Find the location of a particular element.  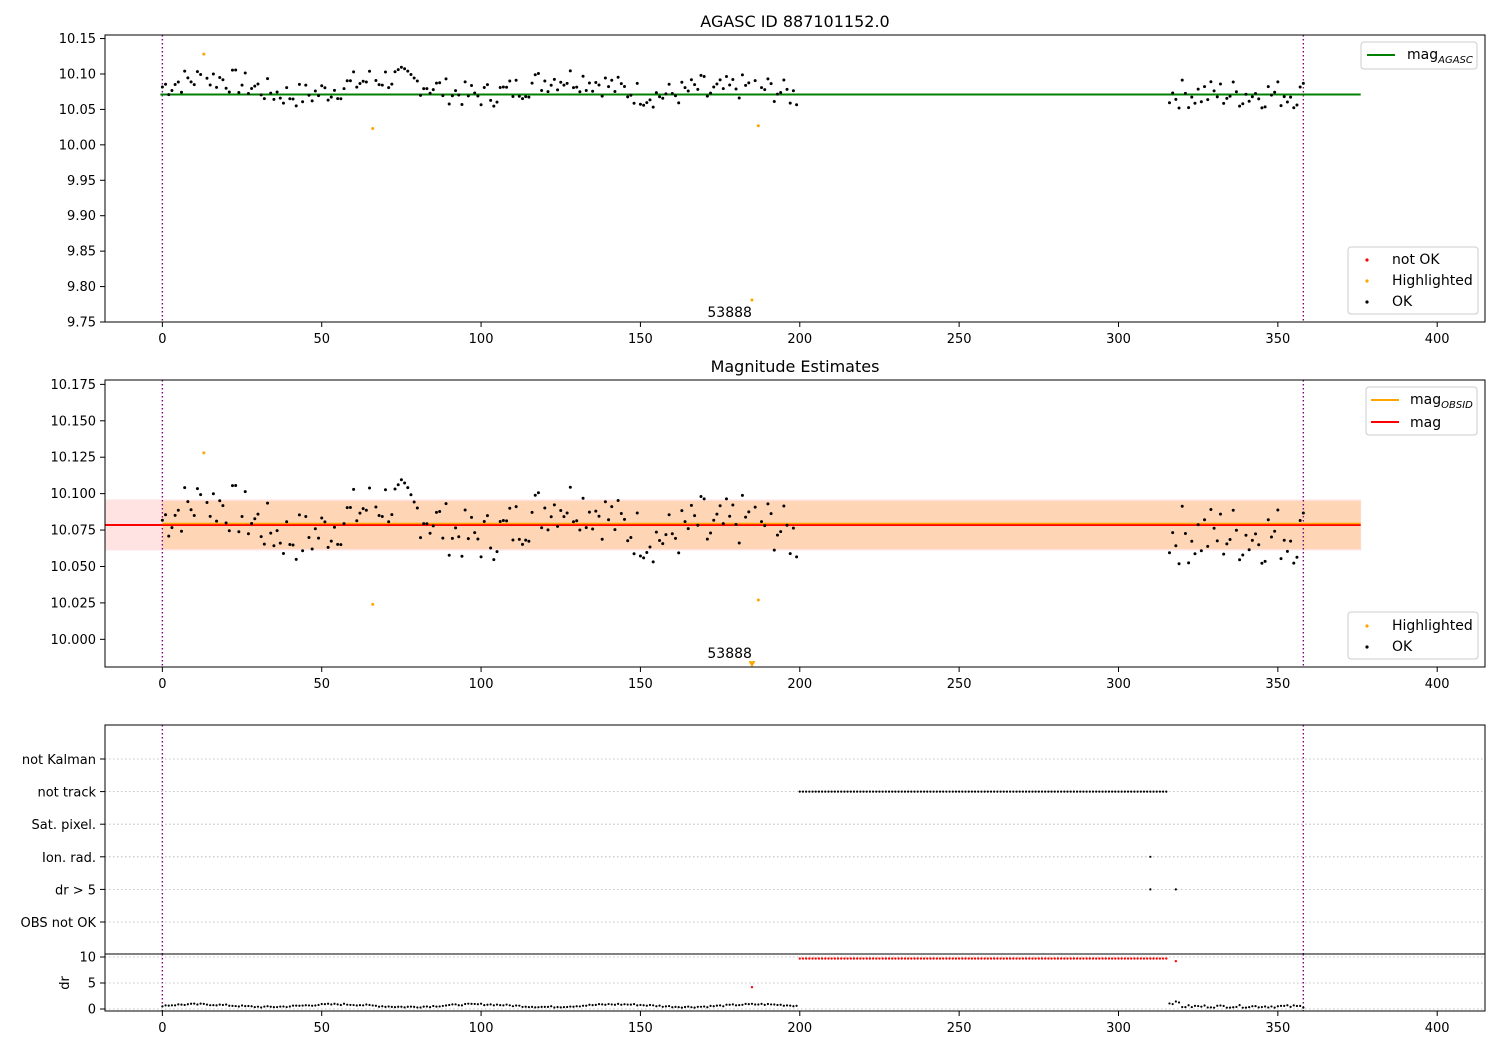

panel1-xtick-label: 100 is located at coordinates (481, 339).